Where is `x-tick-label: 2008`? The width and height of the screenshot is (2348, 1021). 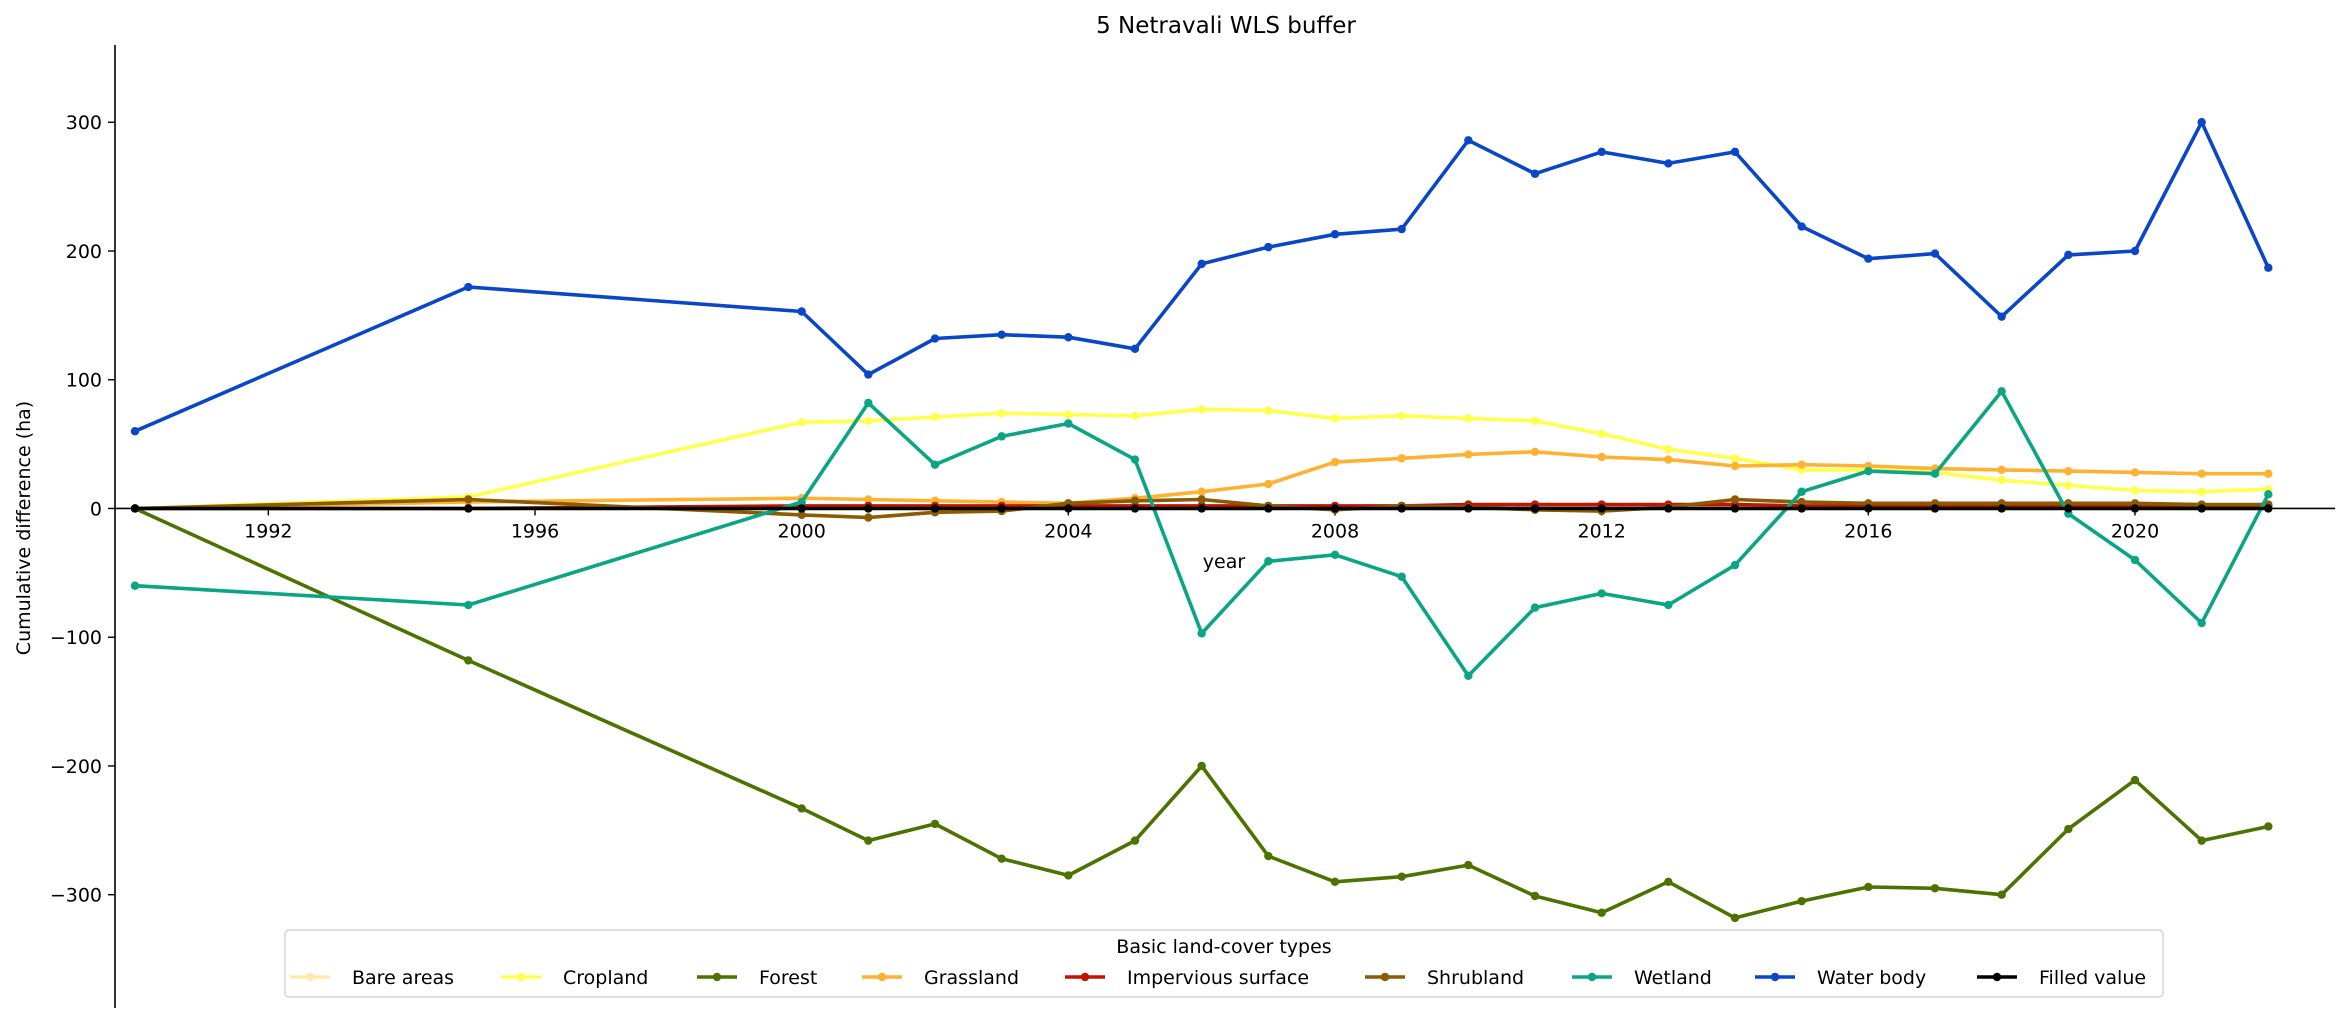 x-tick-label: 2008 is located at coordinates (1335, 531).